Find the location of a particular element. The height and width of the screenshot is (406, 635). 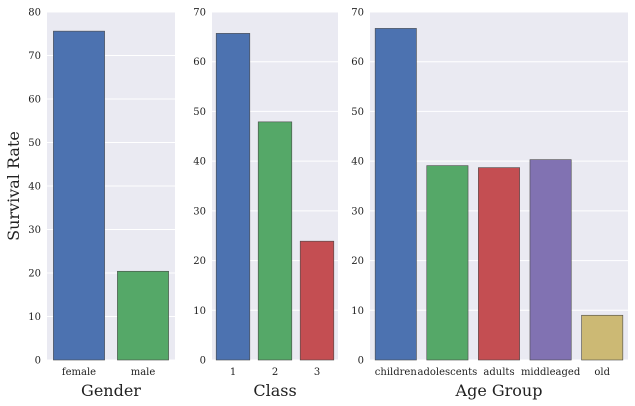

age-group-x-tick-label: children is located at coordinates (396, 372).